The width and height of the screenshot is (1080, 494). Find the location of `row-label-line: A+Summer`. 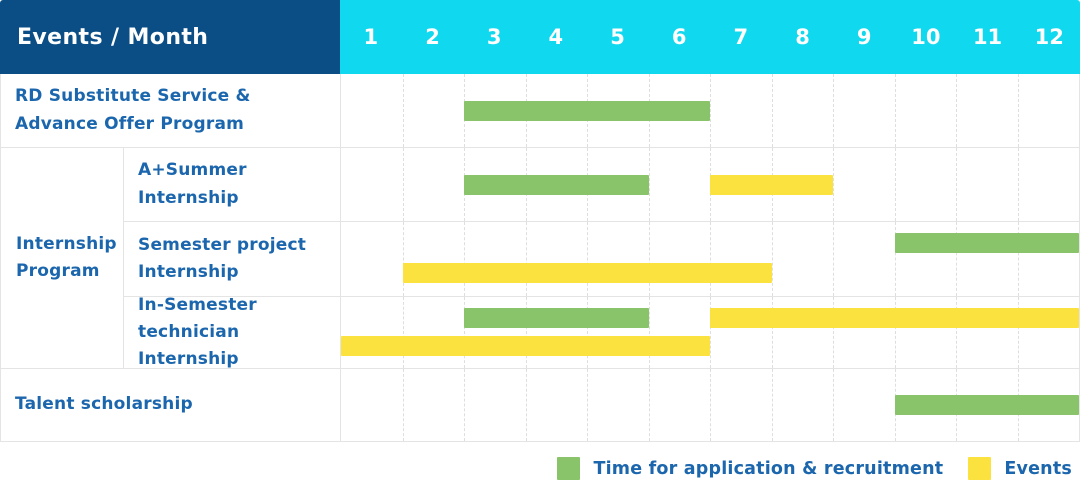

row-label-line: A+Summer is located at coordinates (192, 170).